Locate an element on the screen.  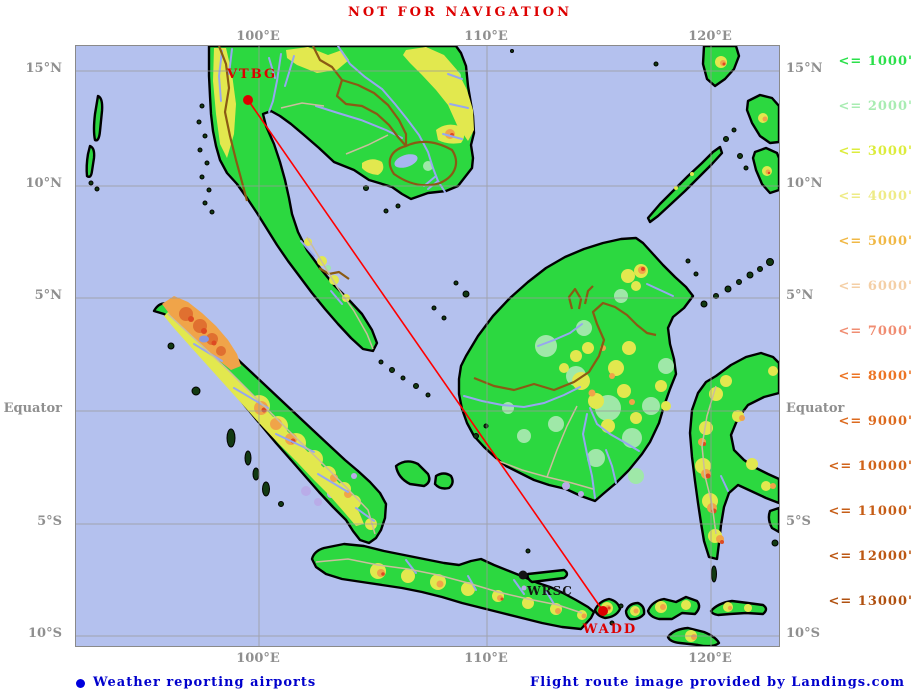
legend-item-elevation: <= 7000' is located at coordinates (875, 331).